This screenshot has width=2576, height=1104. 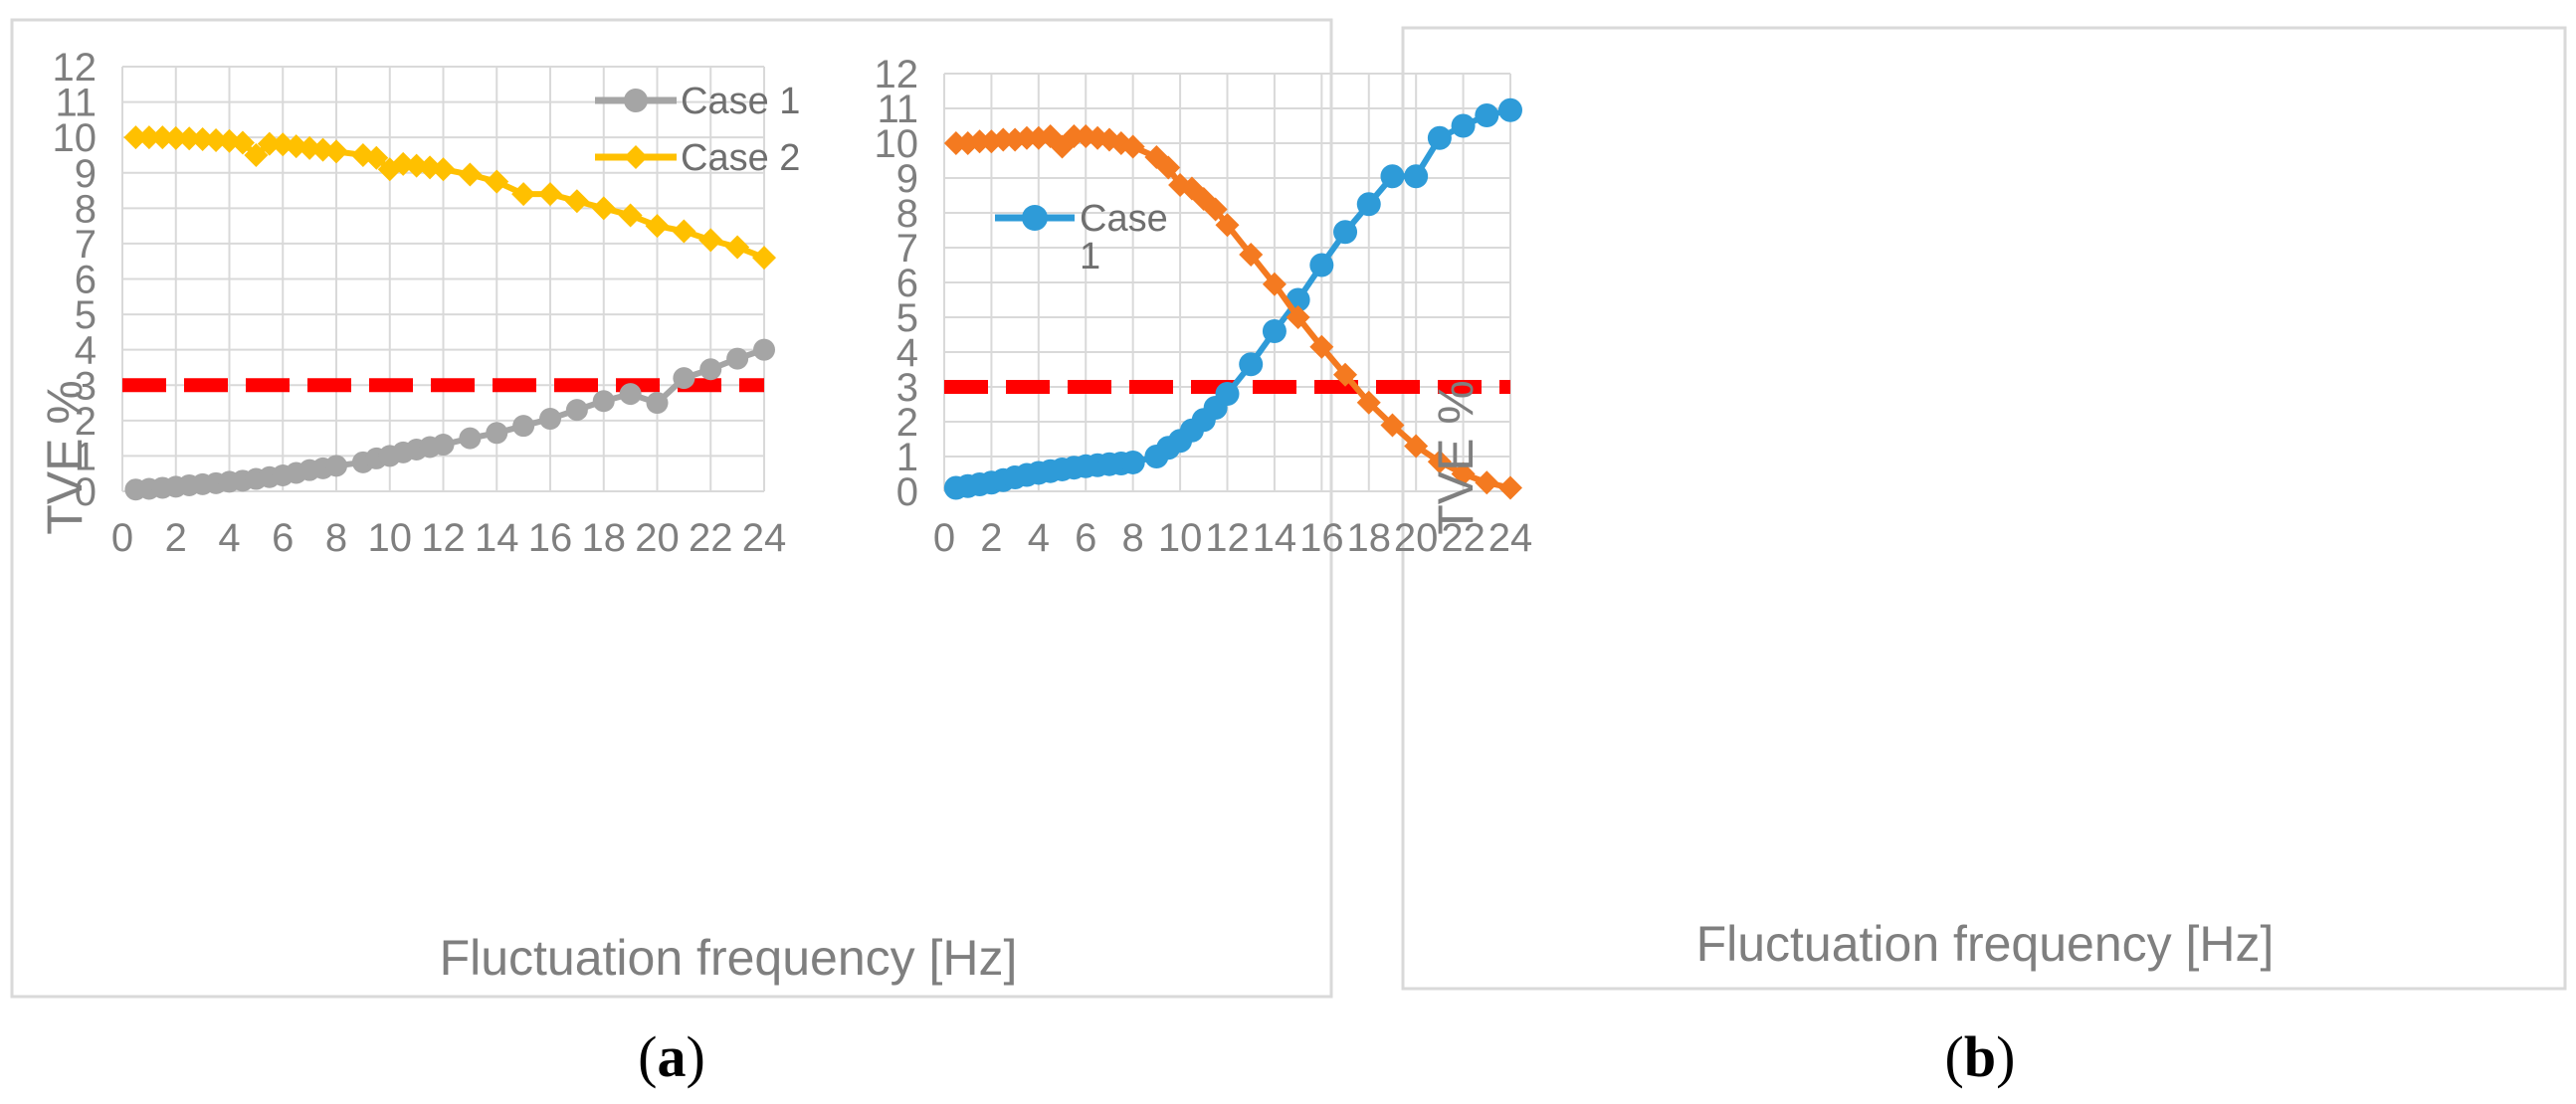 I want to click on panel-label-close: ), so click(x=696, y=1056).